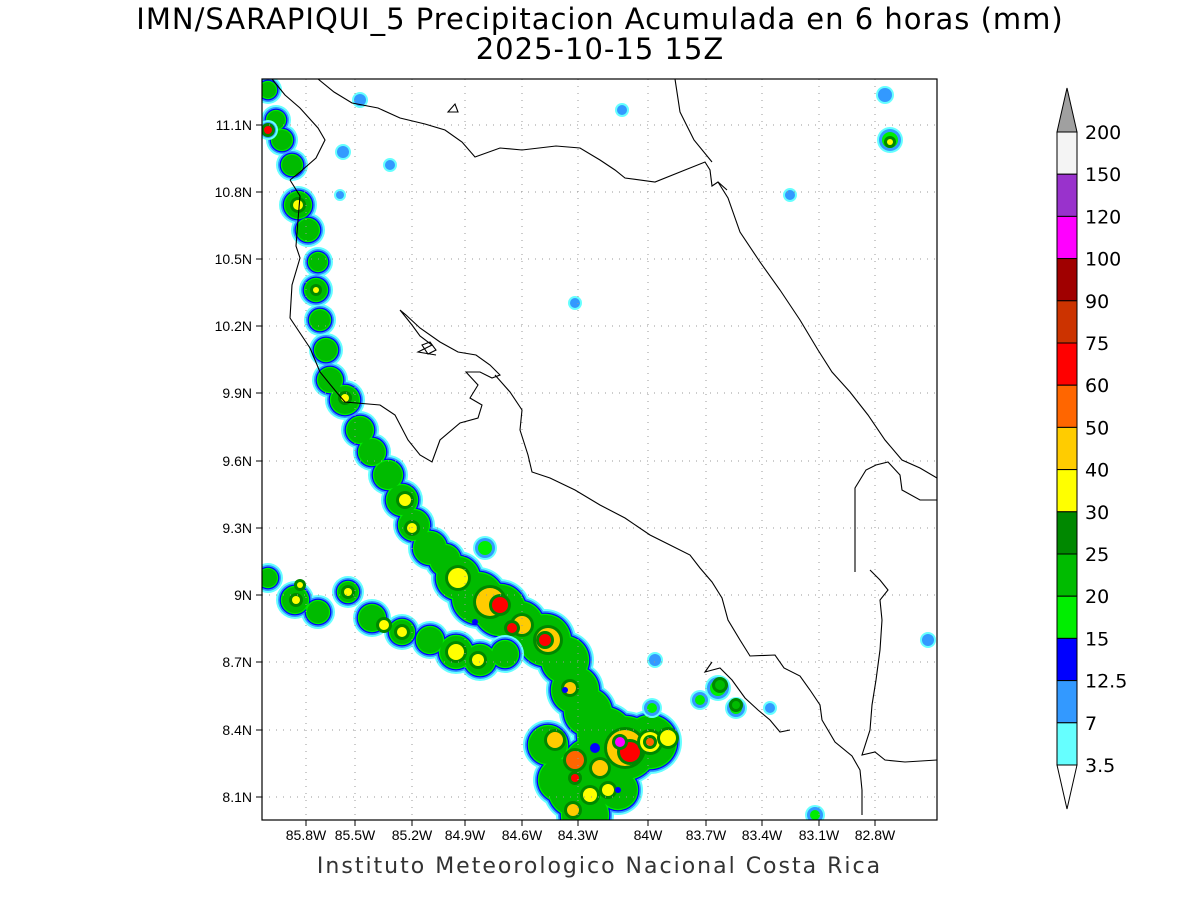 The height and width of the screenshot is (900, 1200). What do you see at coordinates (412, 835) in the screenshot?
I see `lon-tick-label: 85.2W` at bounding box center [412, 835].